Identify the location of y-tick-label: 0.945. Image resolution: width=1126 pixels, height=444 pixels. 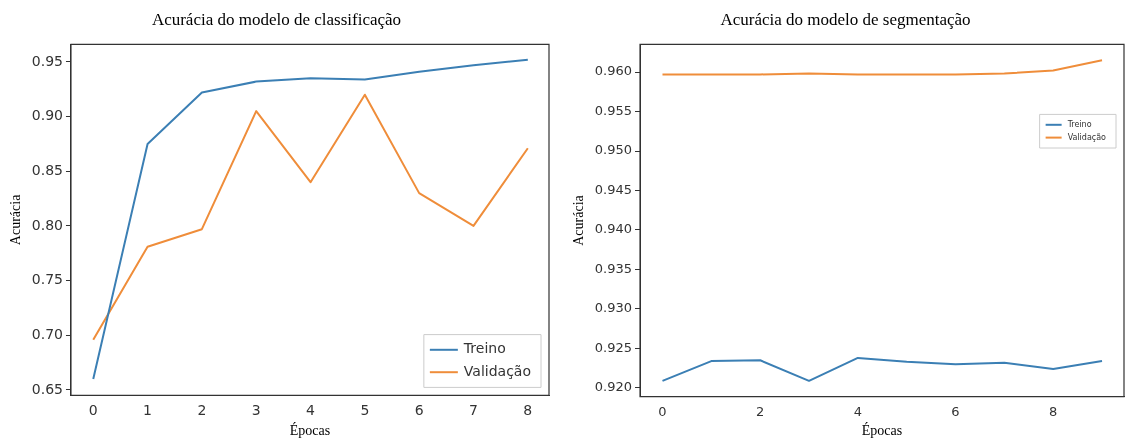
(613, 189).